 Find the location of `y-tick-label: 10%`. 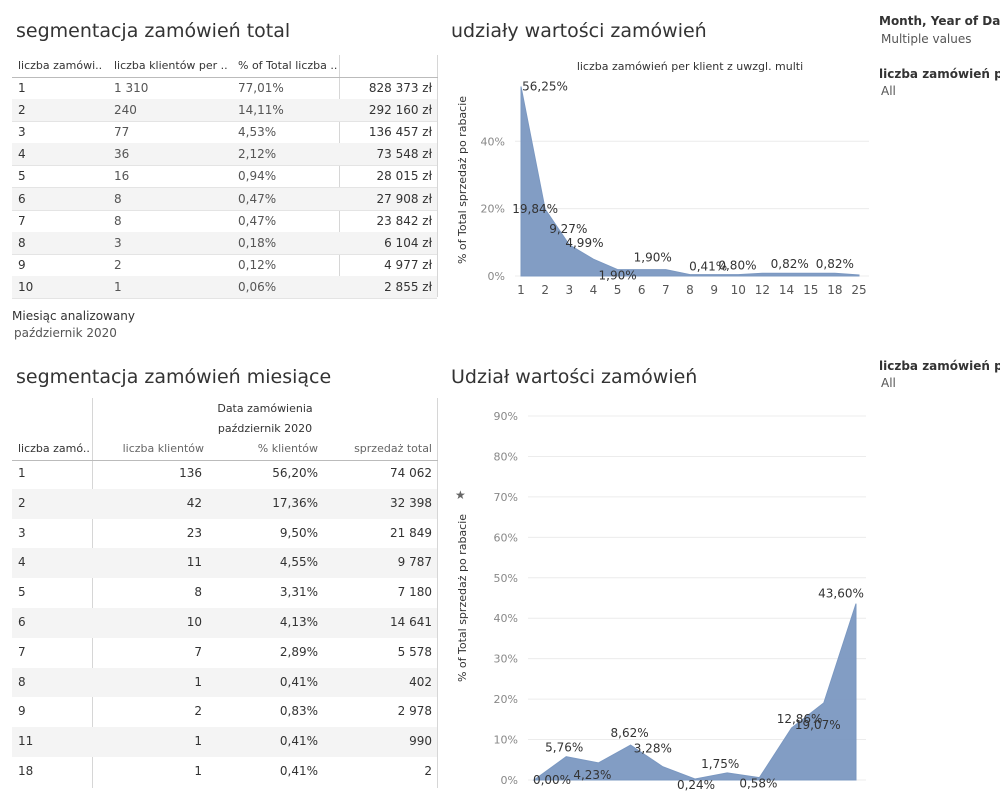

y-tick-label: 10% is located at coordinates (506, 740).